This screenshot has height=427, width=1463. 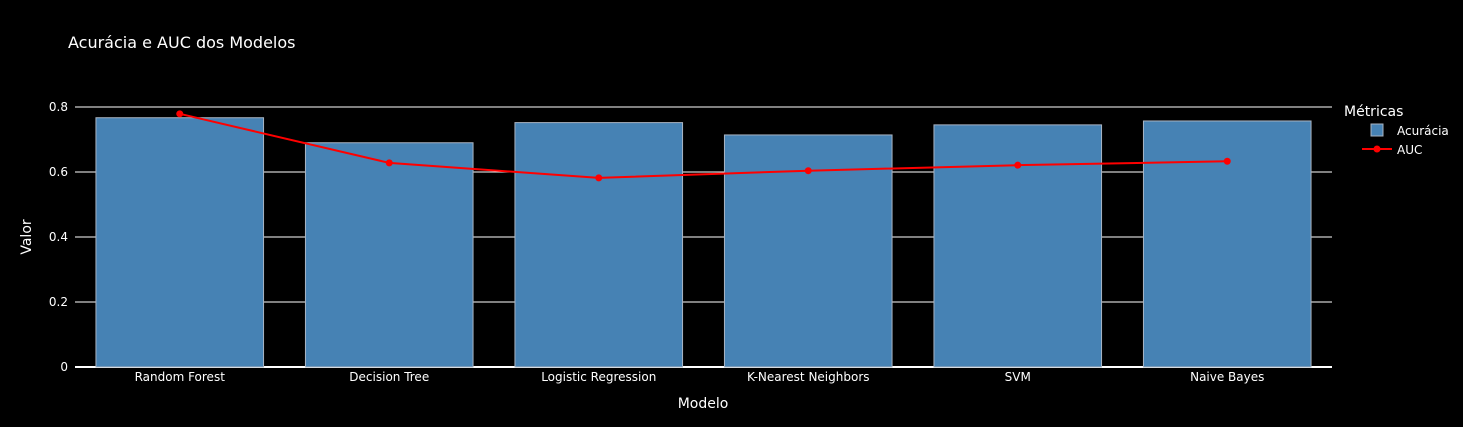 What do you see at coordinates (598, 377) in the screenshot?
I see `x-tick-label: Logistic Regression` at bounding box center [598, 377].